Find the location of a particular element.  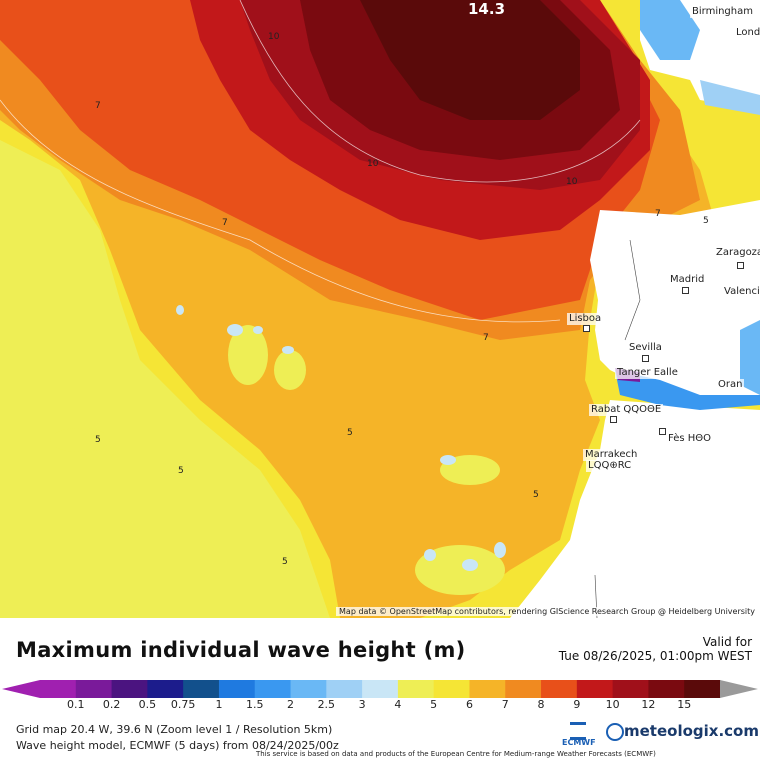

city-label: Lond is located at coordinates (747, 33).